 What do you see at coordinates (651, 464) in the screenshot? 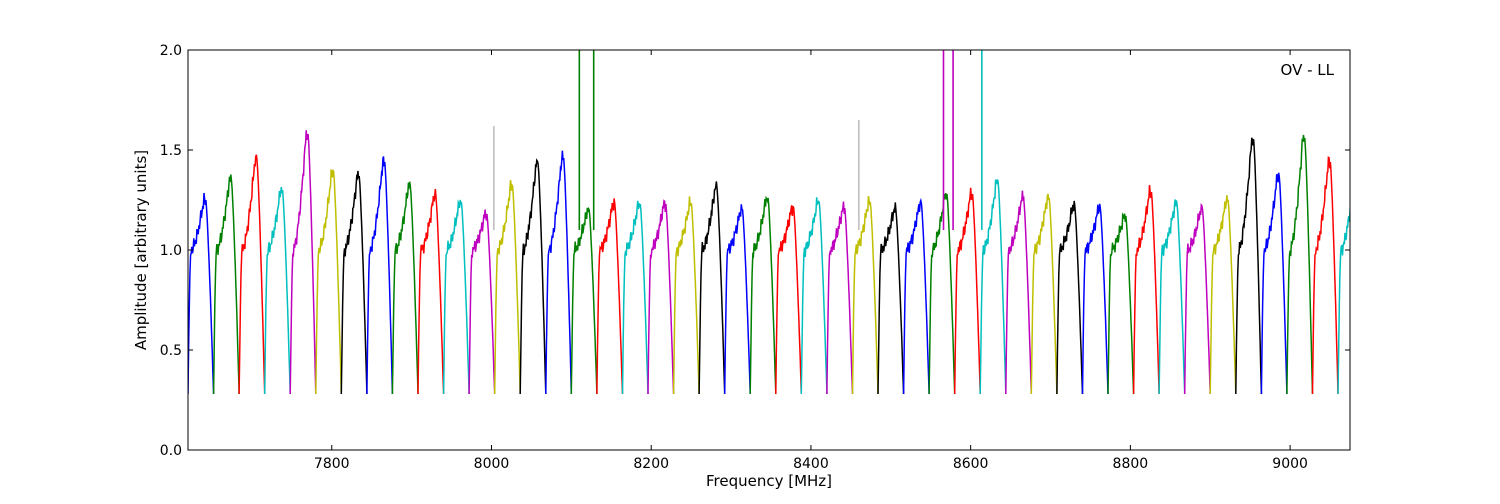
I see `x-tick-label: 8200` at bounding box center [651, 464].